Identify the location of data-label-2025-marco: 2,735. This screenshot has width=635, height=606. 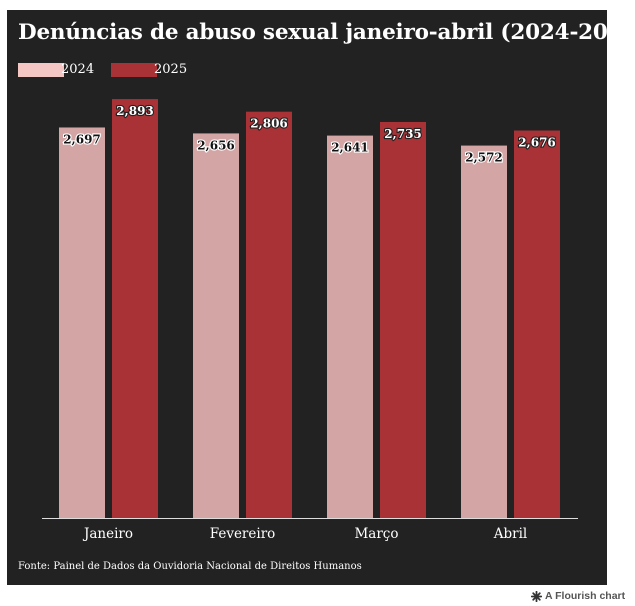
(403, 134).